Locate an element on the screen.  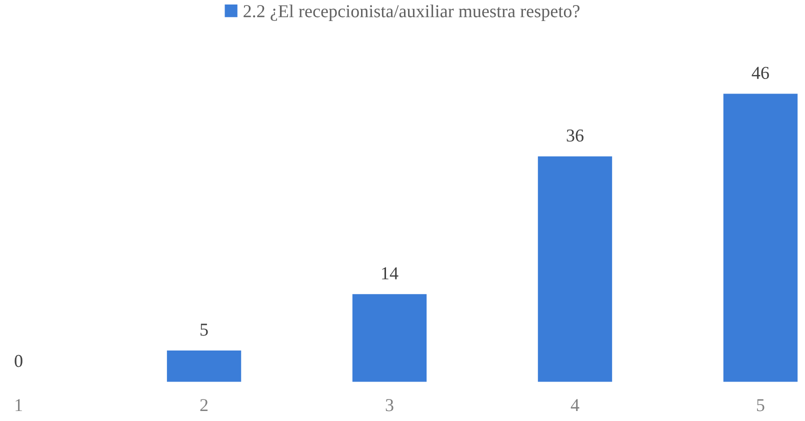
x-tick-label: 3 is located at coordinates (390, 405).